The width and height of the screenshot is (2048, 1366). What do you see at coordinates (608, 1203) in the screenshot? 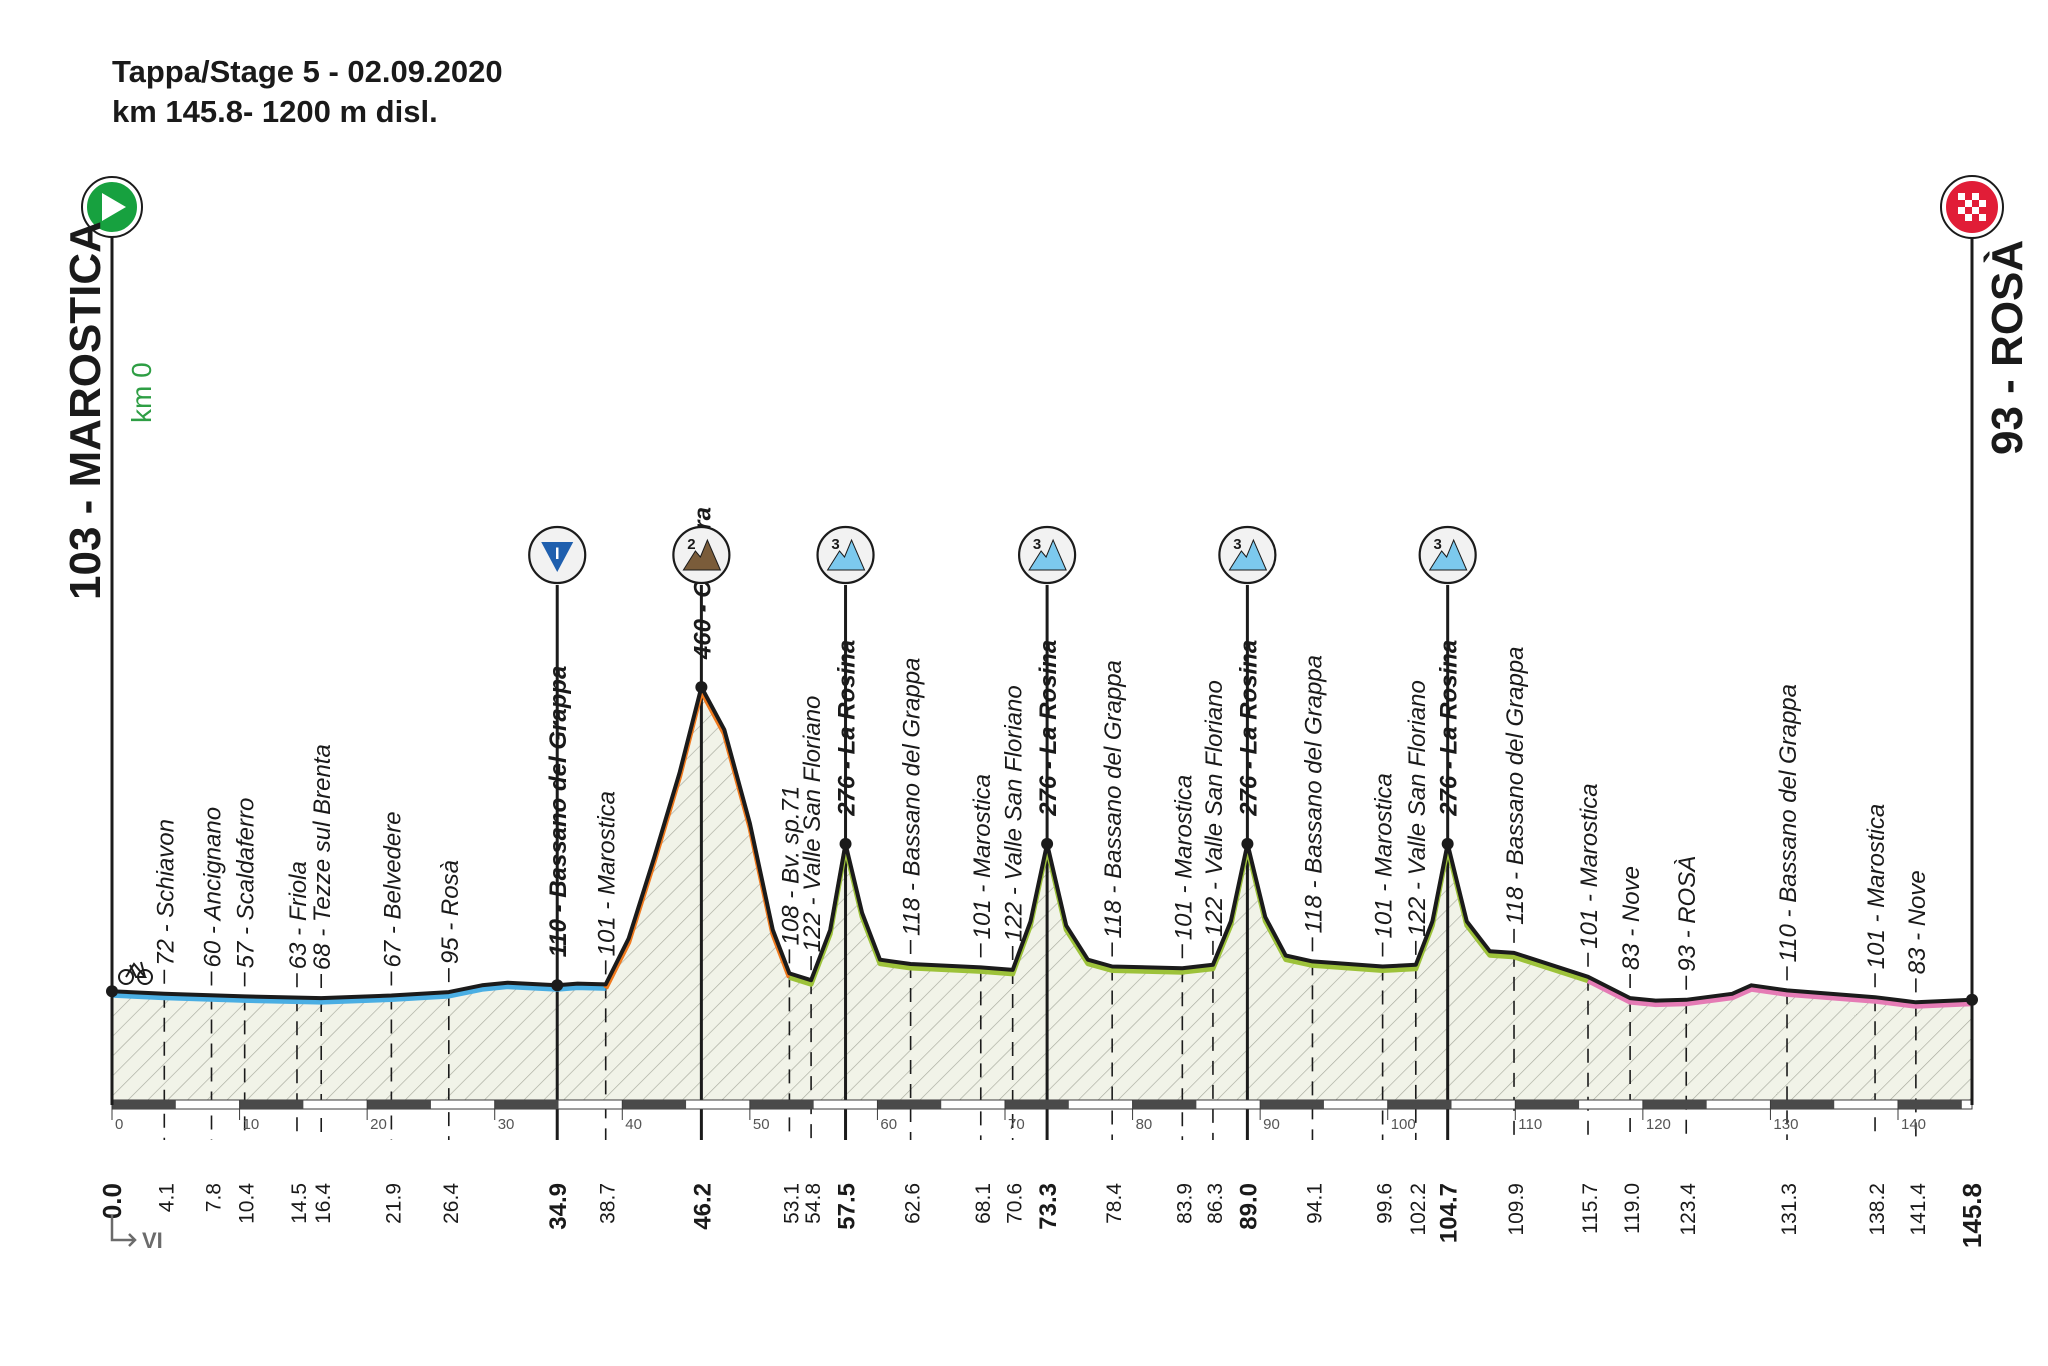
I see `waypoint-km: 38.7` at bounding box center [608, 1203].